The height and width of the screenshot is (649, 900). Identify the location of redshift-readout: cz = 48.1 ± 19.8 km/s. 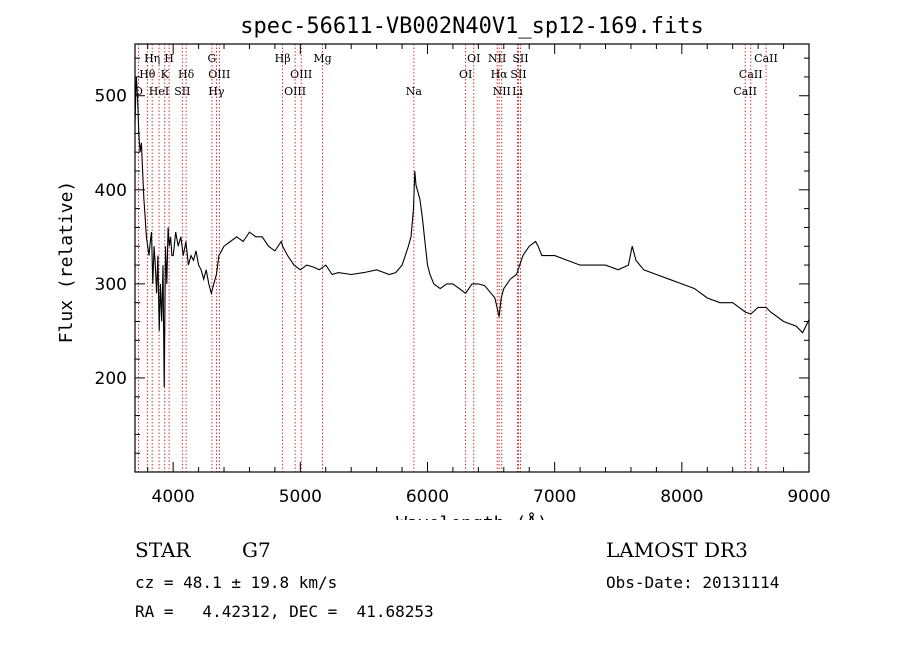
(236, 582).